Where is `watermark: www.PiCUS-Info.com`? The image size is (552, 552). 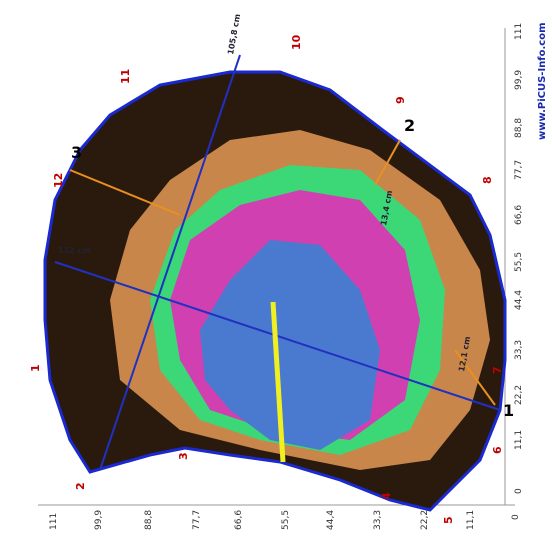 watermark: www.PiCUS-Info.com is located at coordinates (542, 81).